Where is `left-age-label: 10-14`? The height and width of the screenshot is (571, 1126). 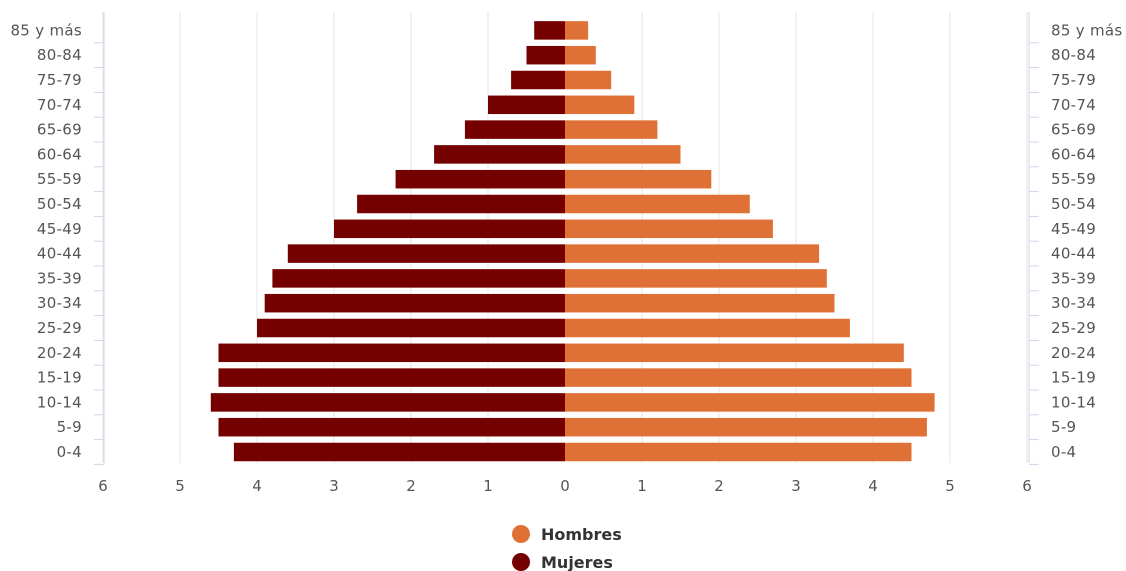
left-age-label: 10-14 is located at coordinates (59, 402).